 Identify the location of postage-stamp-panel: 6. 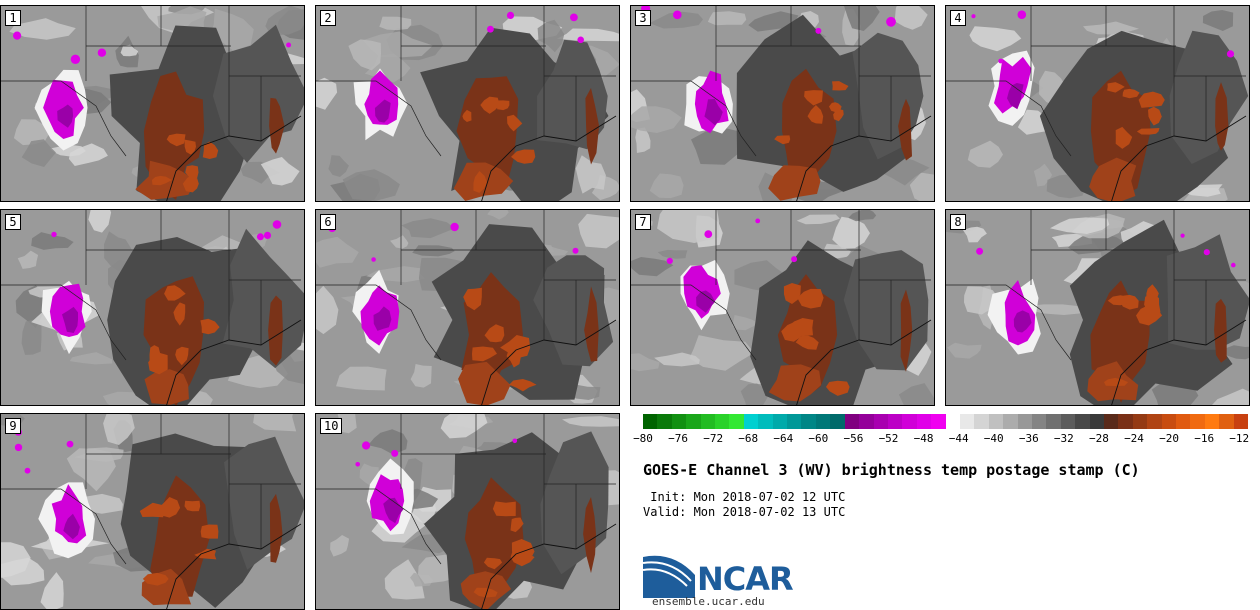
(467, 307).